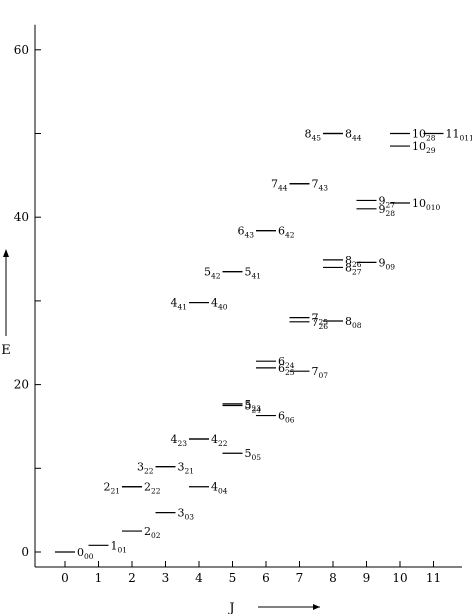  I want to click on x-tick-label: 1, so click(99, 578).